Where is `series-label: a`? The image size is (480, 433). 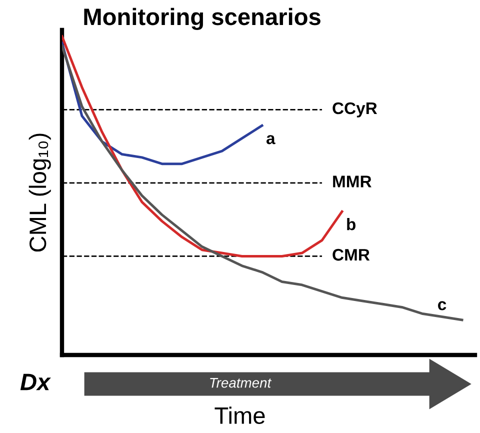
series-label: a is located at coordinates (271, 139).